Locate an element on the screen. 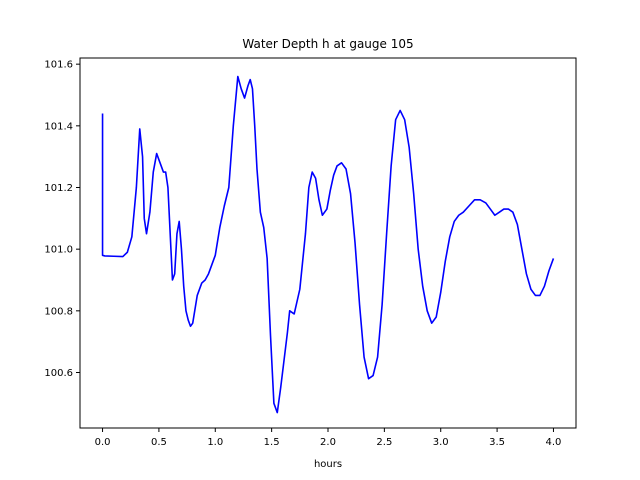  x-axis: 0.0 0.5 1.0 1.5 2.0 2.5 3.0 3.5 4.0 is located at coordinates (328, 438).